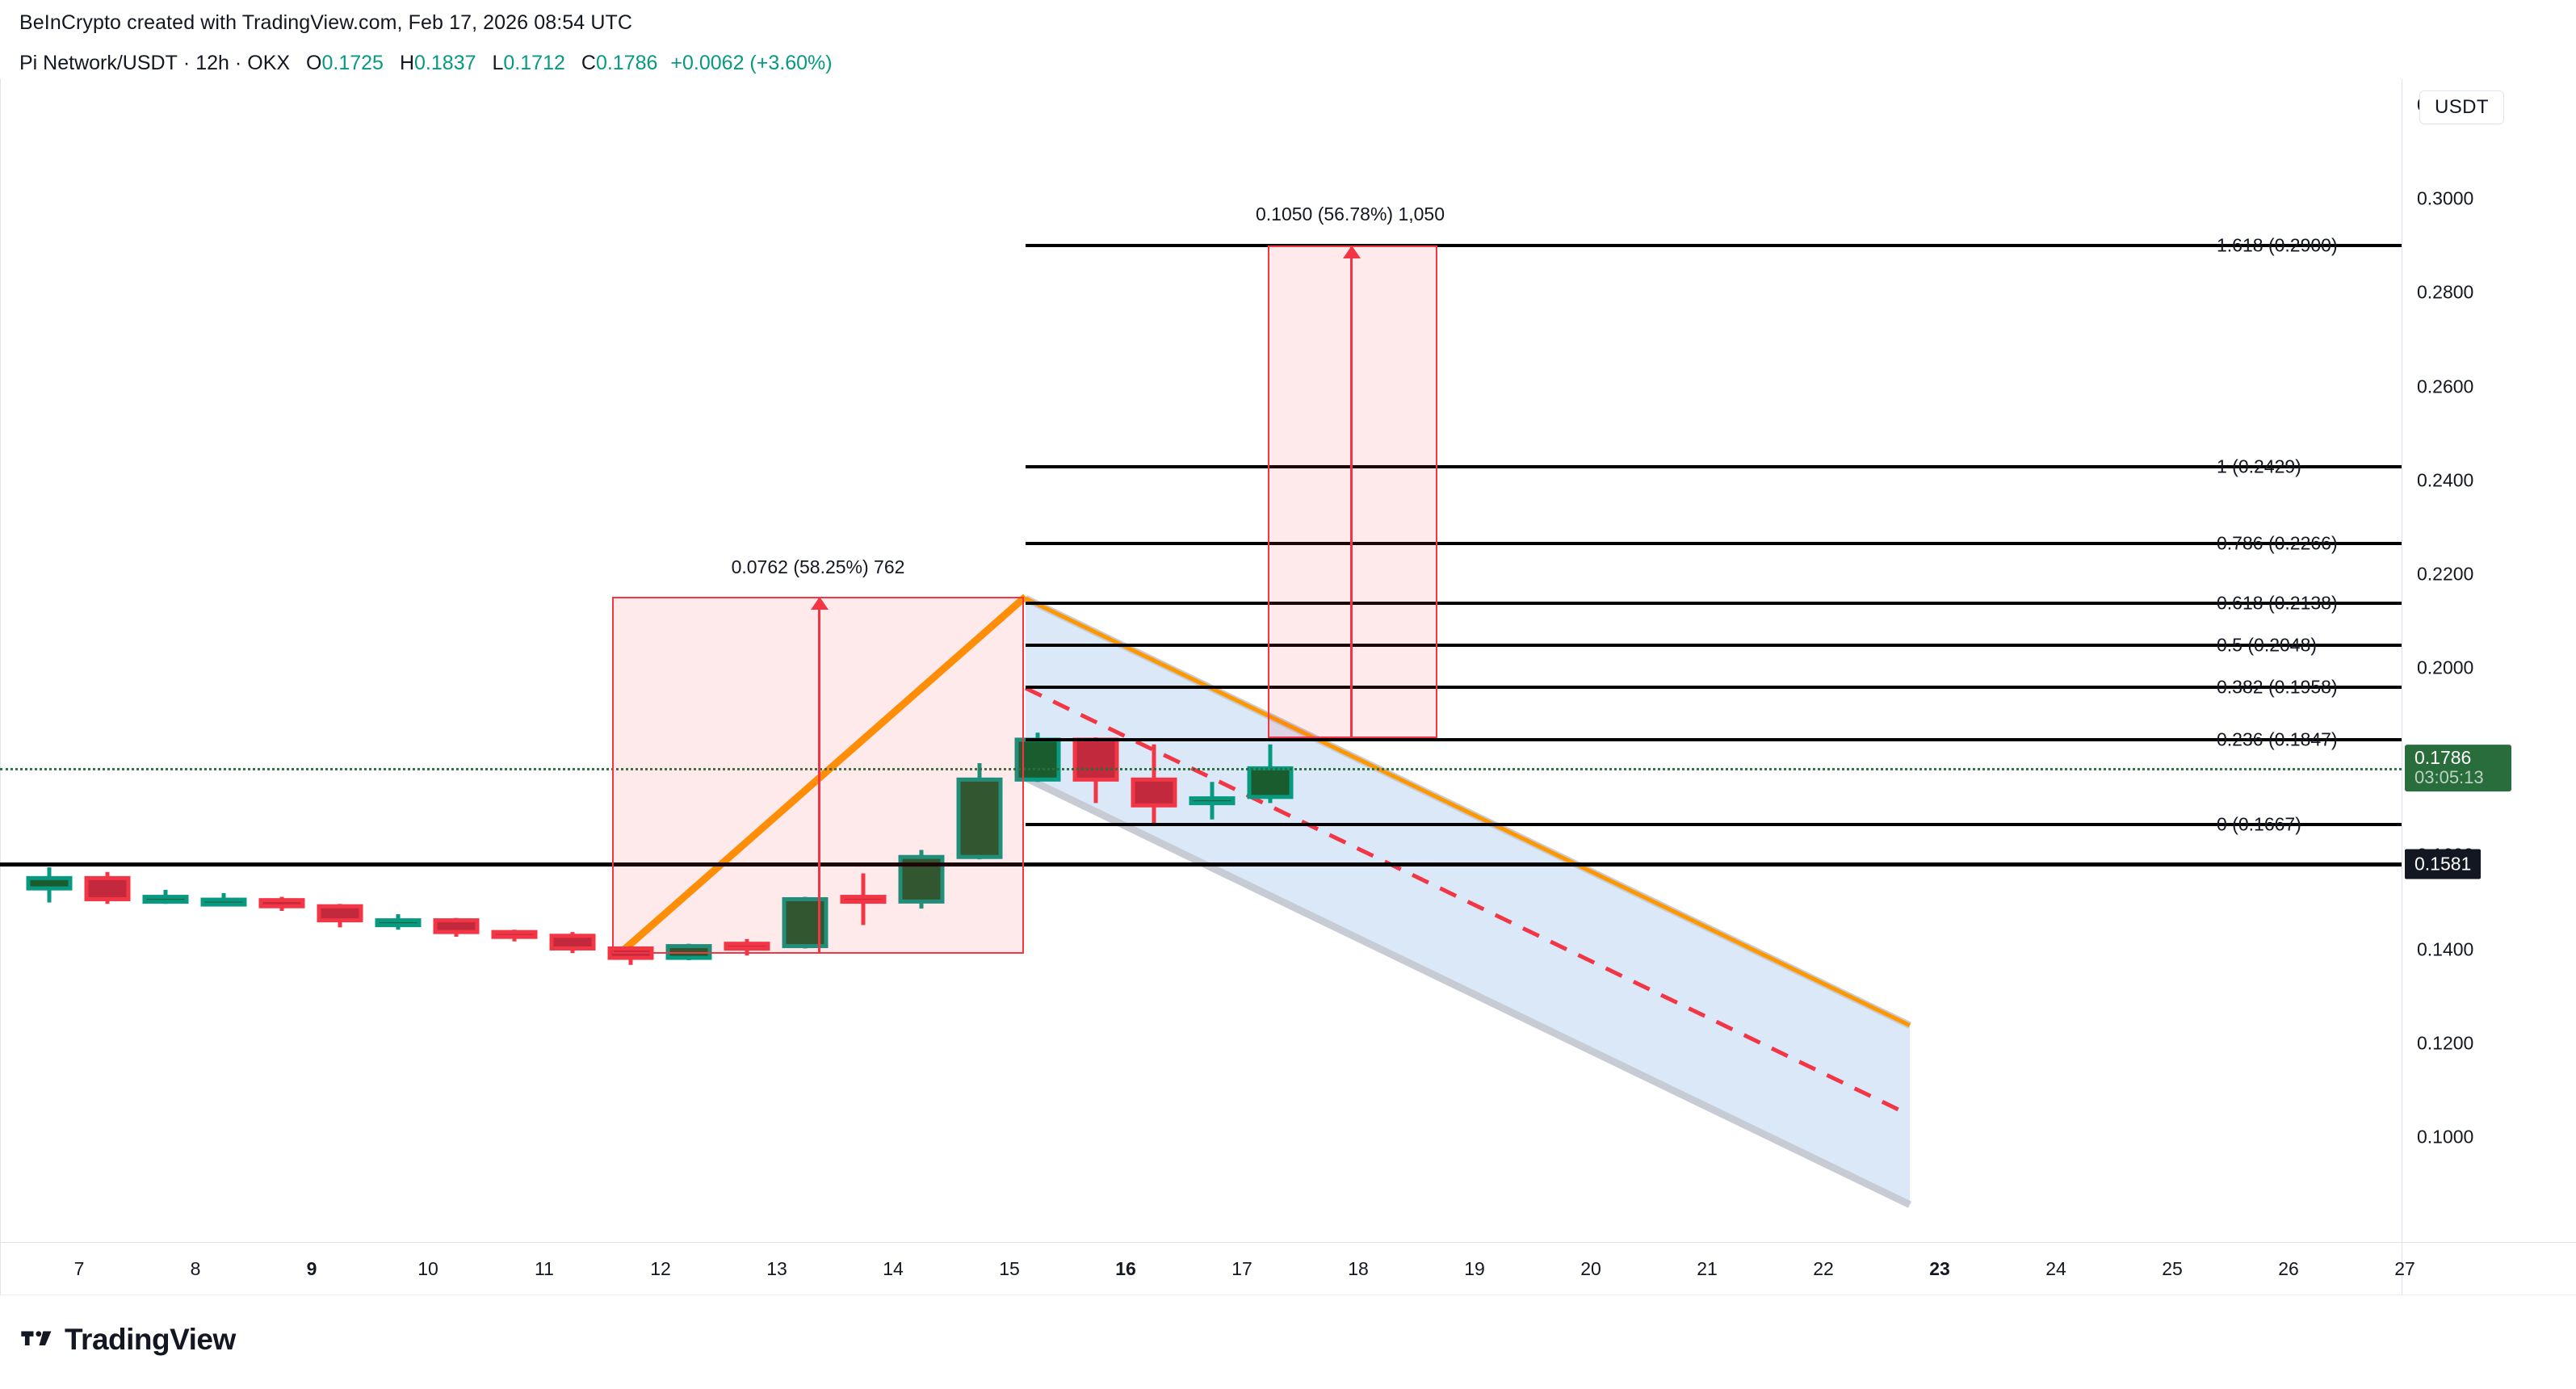 The height and width of the screenshot is (1389, 2576). What do you see at coordinates (2277, 245) in the screenshot?
I see `fib-level-label: 1.618 (0.2900)` at bounding box center [2277, 245].